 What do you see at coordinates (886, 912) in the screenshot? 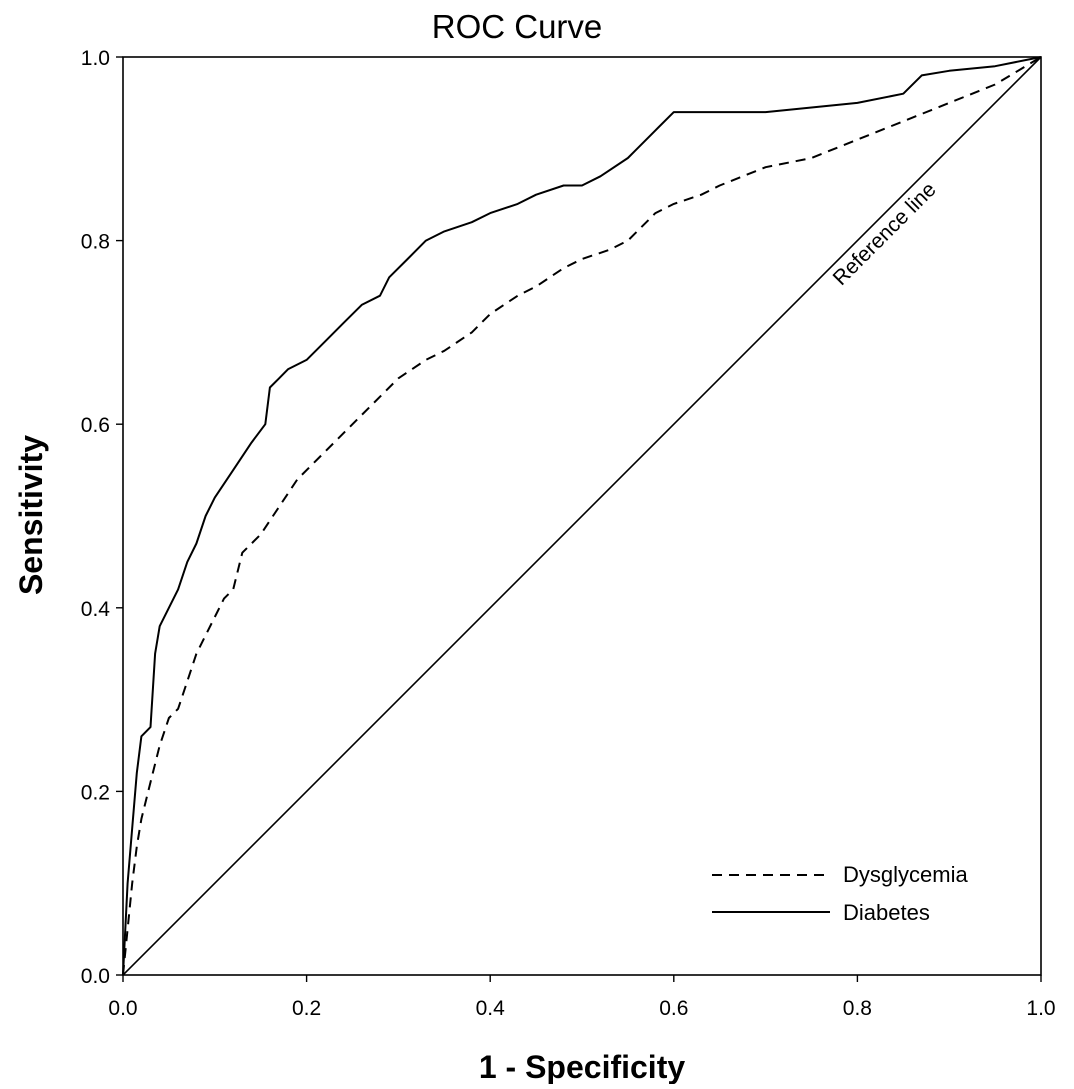
I see `legend-label-diabetes: Diabetes` at bounding box center [886, 912].